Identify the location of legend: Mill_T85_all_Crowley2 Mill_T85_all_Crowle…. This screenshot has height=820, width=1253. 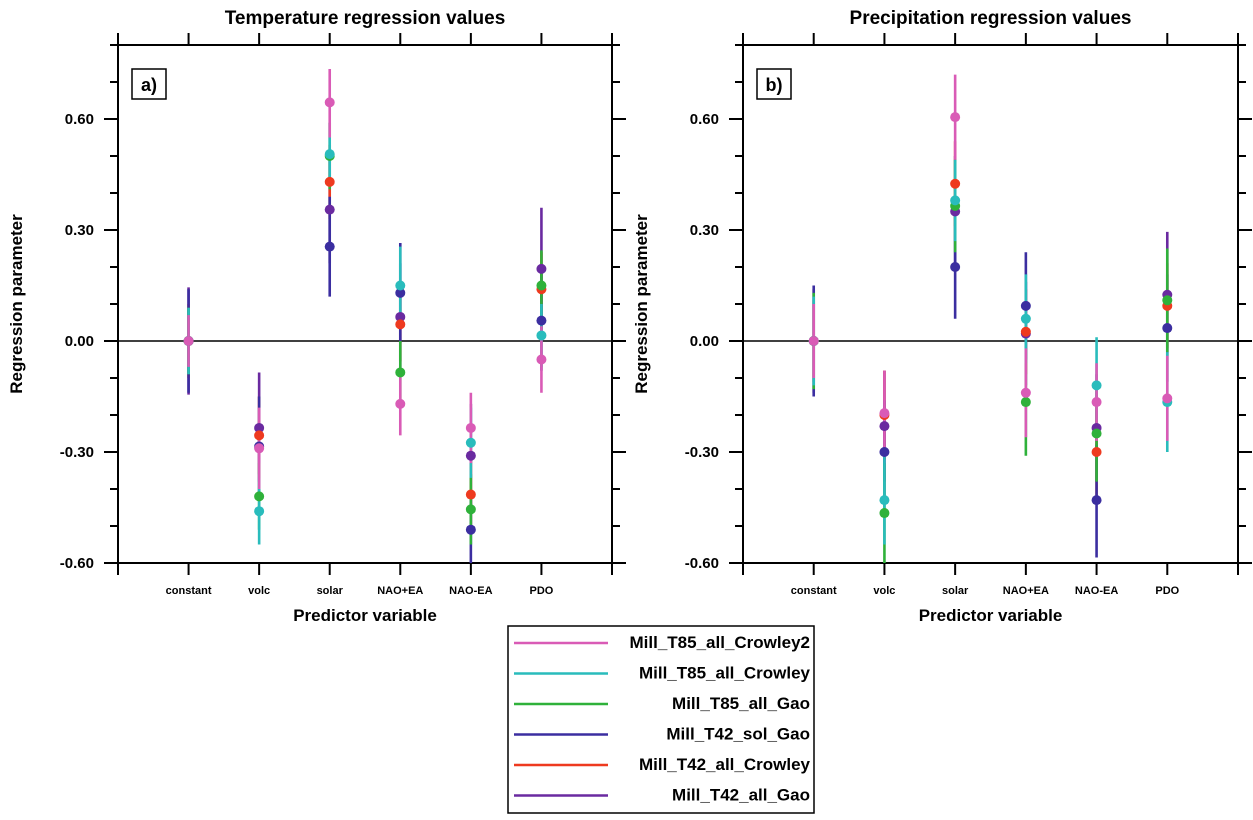
(661, 719).